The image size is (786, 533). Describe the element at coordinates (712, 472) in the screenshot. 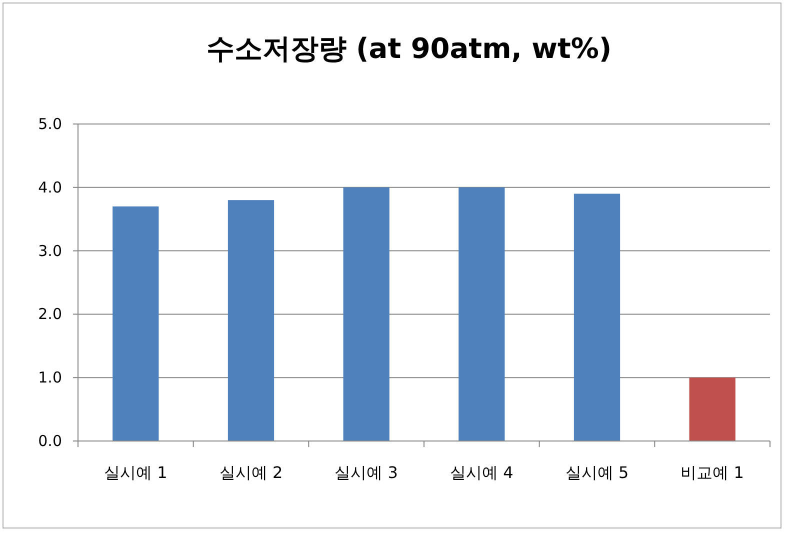

I see `x-tick-label: 비교예 1` at that location.